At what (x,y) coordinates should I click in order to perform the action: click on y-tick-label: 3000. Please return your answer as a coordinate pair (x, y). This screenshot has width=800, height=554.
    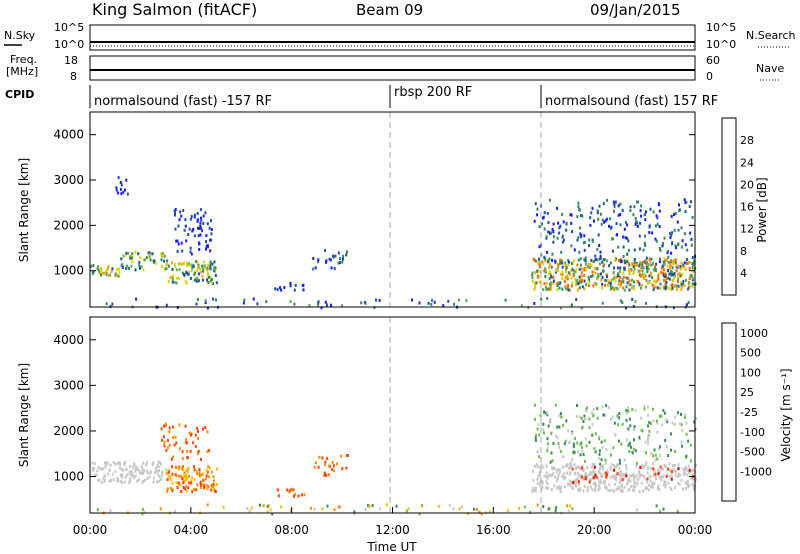
    Looking at the image, I should click on (68, 385).